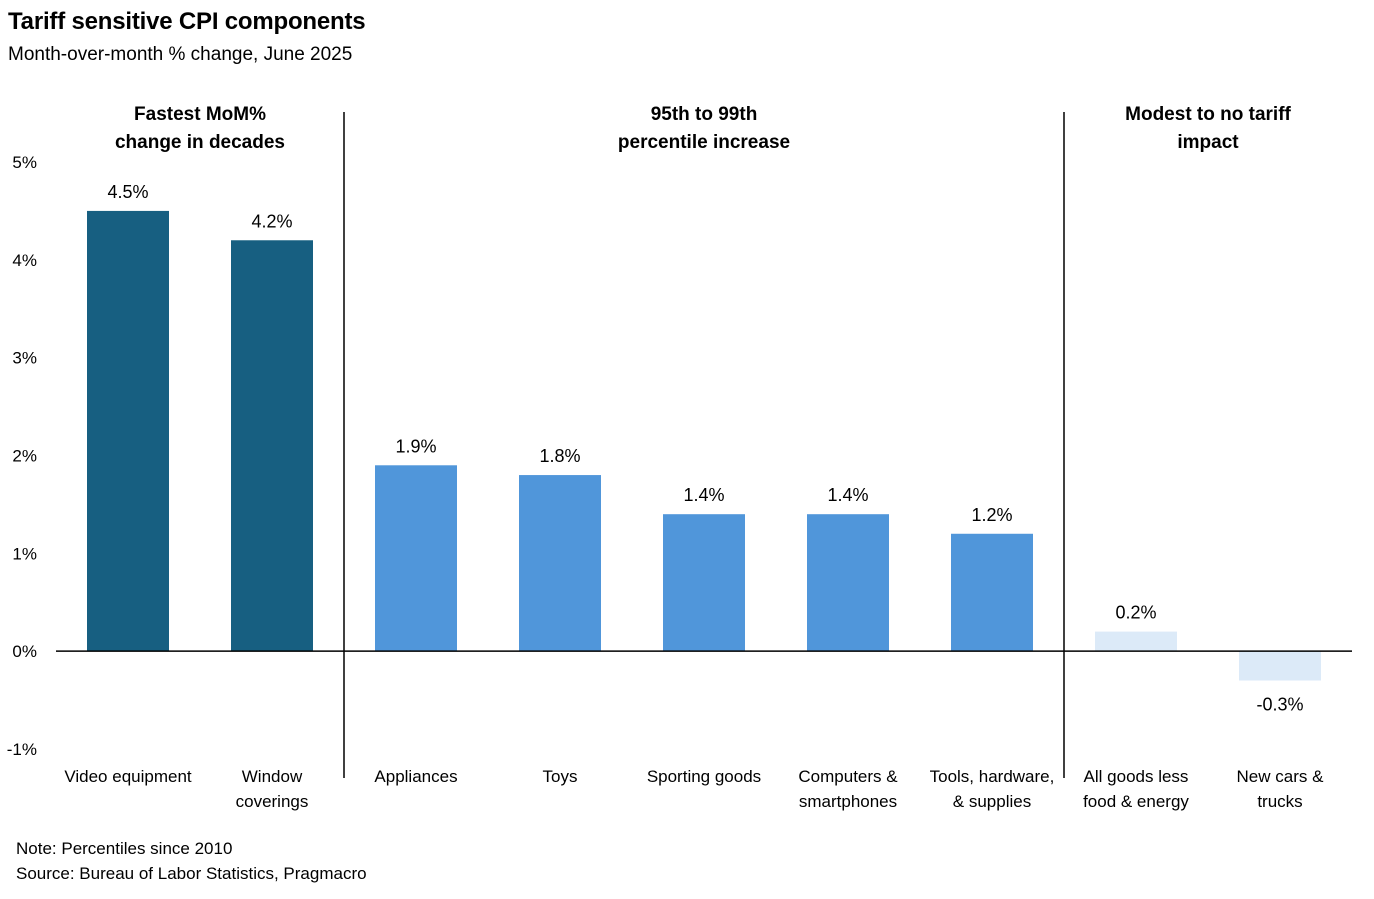 The width and height of the screenshot is (1374, 899). I want to click on data-label: 4.2%, so click(271, 221).